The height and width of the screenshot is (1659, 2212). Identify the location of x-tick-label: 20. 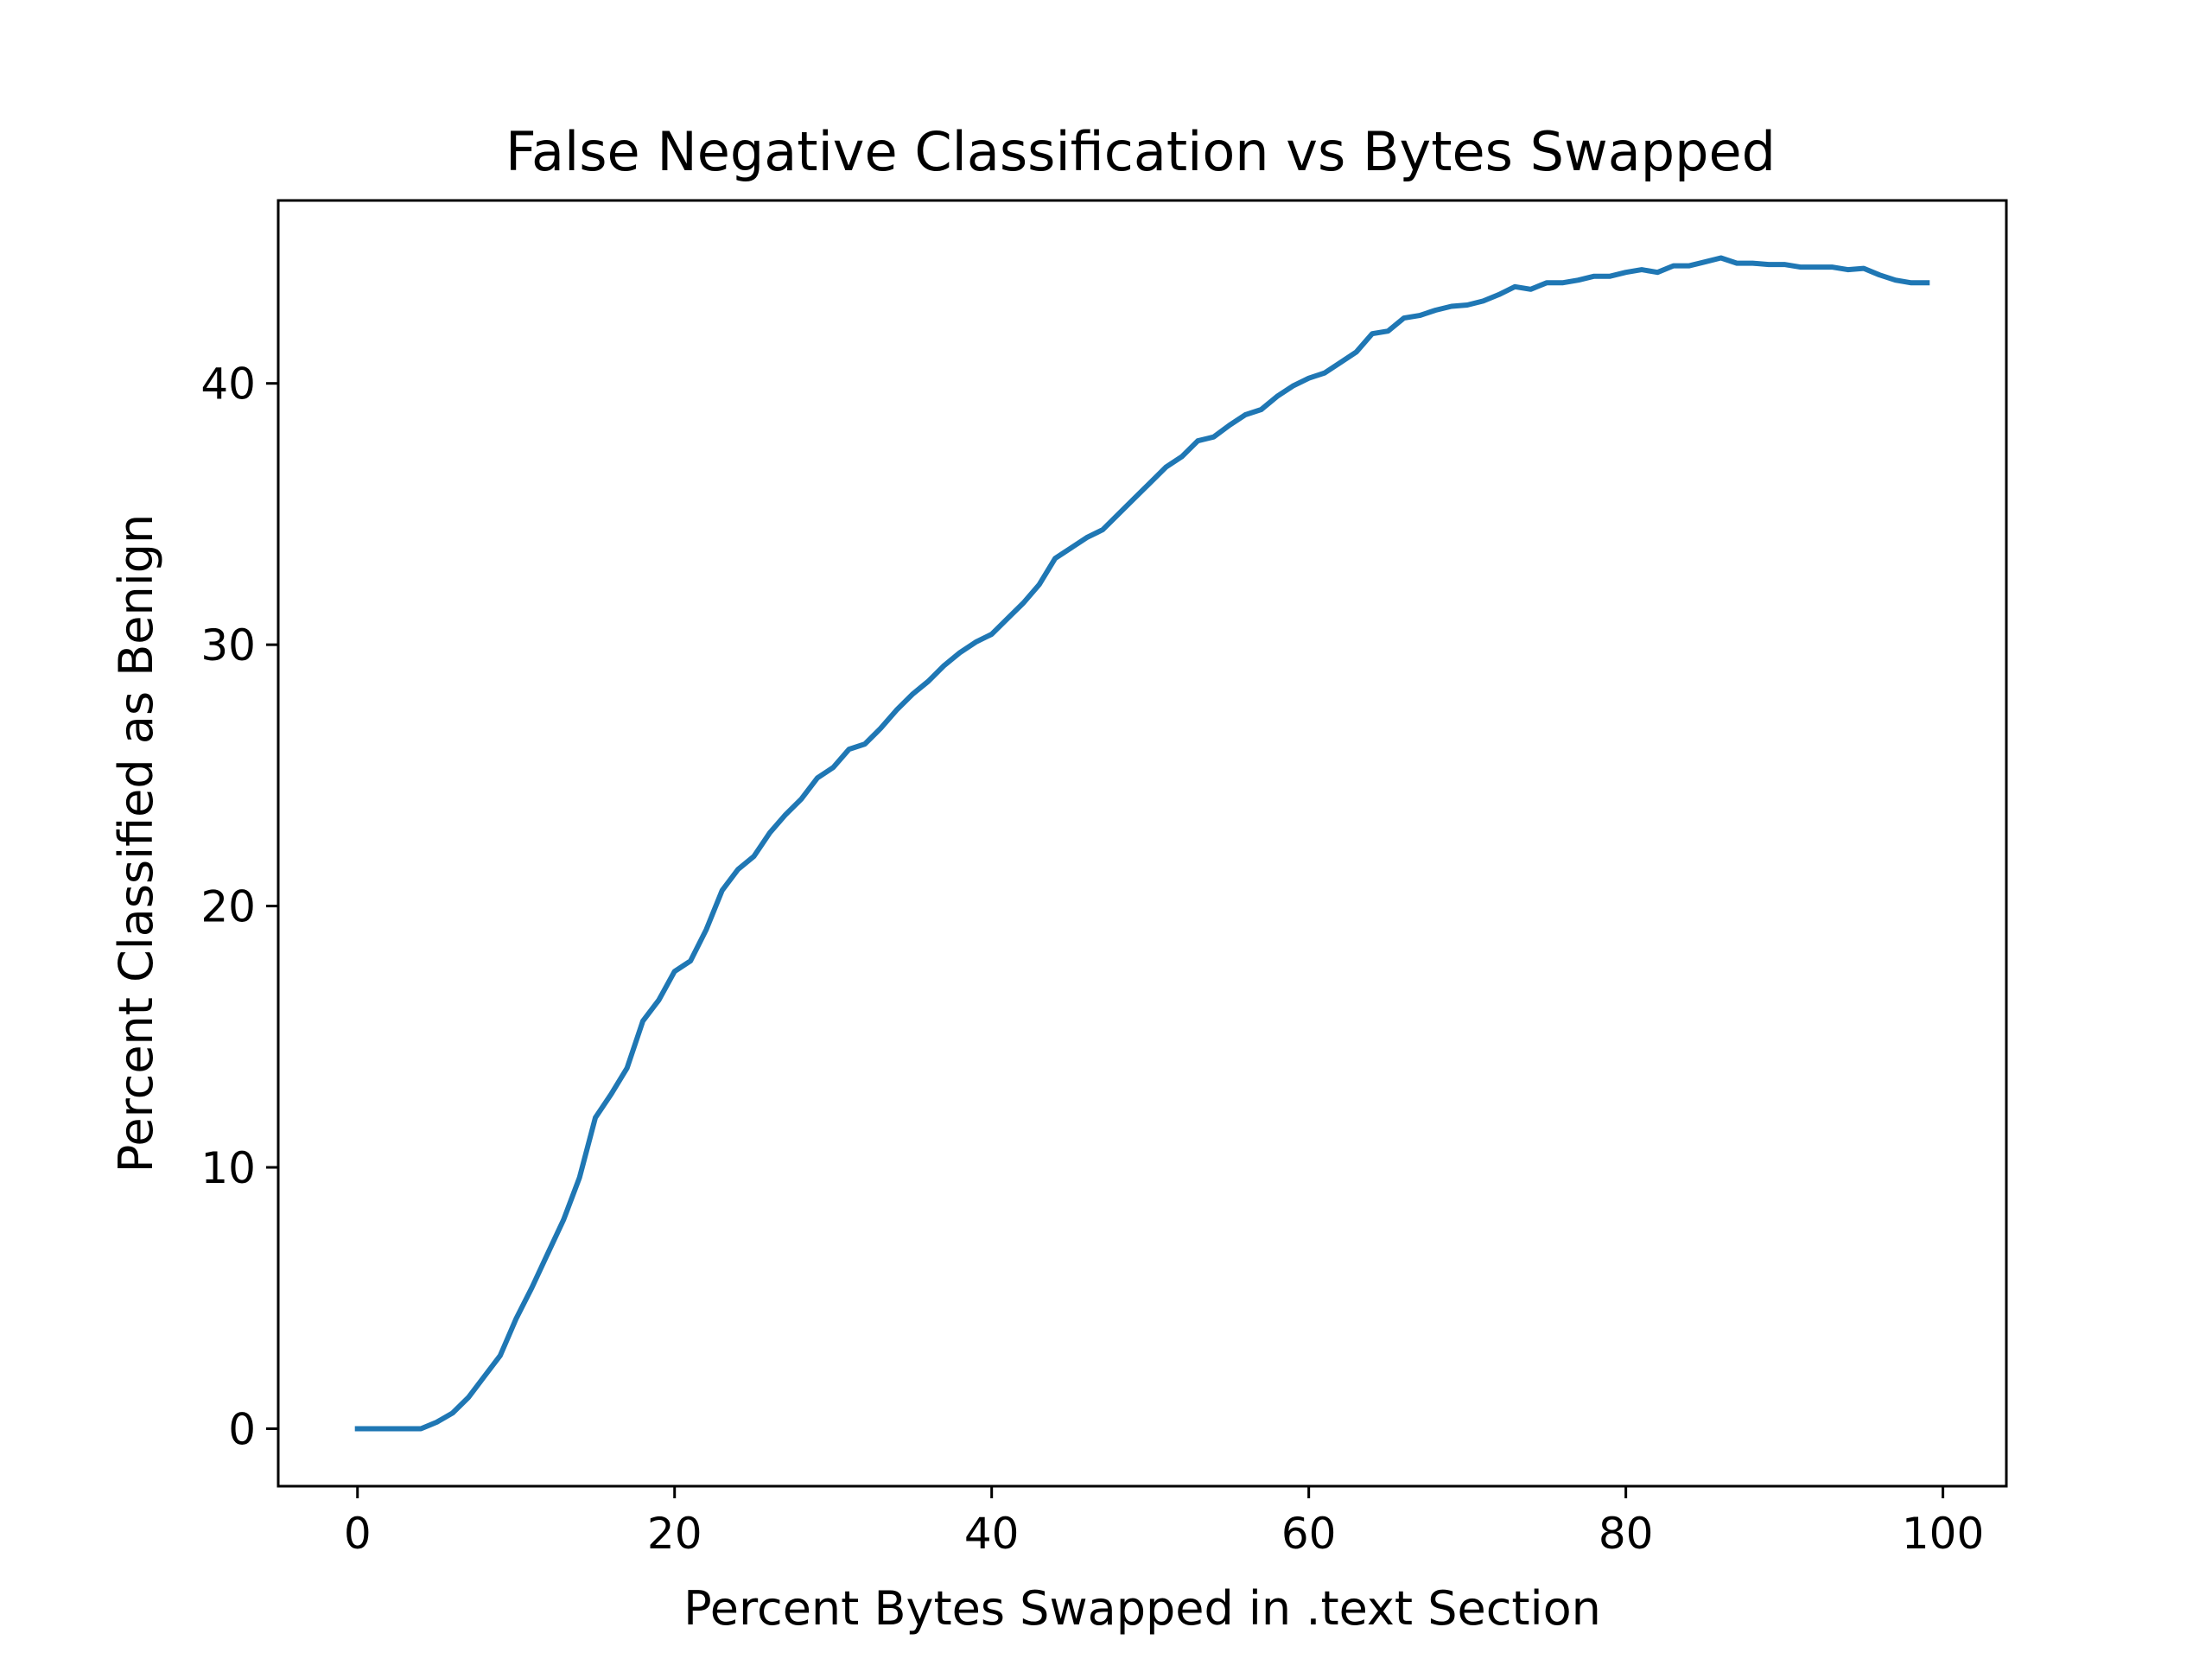
(674, 1534).